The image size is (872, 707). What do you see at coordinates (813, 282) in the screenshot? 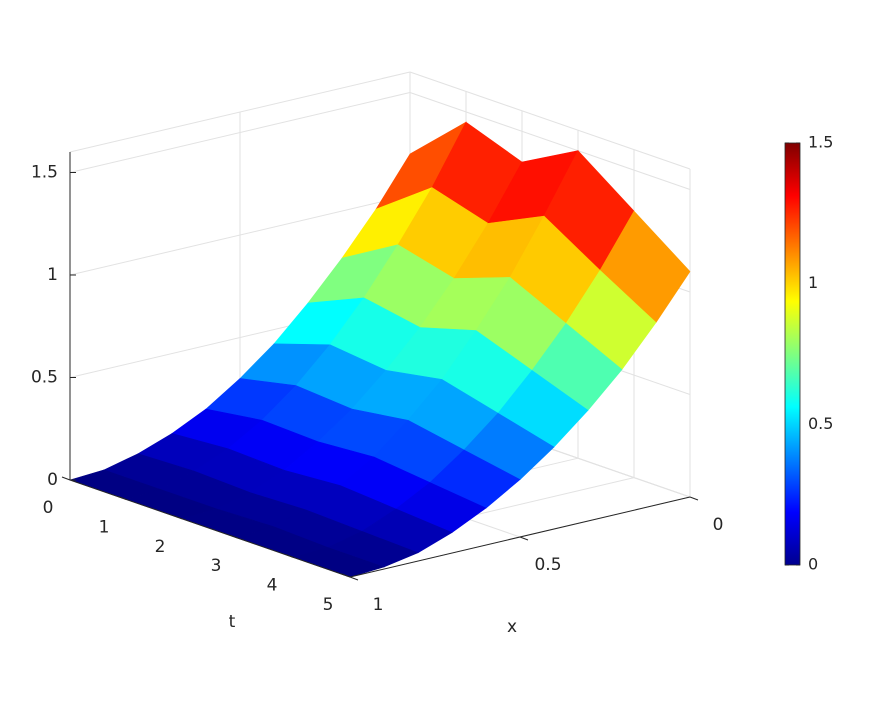
I see `colorbar-tick-label: 1` at bounding box center [813, 282].